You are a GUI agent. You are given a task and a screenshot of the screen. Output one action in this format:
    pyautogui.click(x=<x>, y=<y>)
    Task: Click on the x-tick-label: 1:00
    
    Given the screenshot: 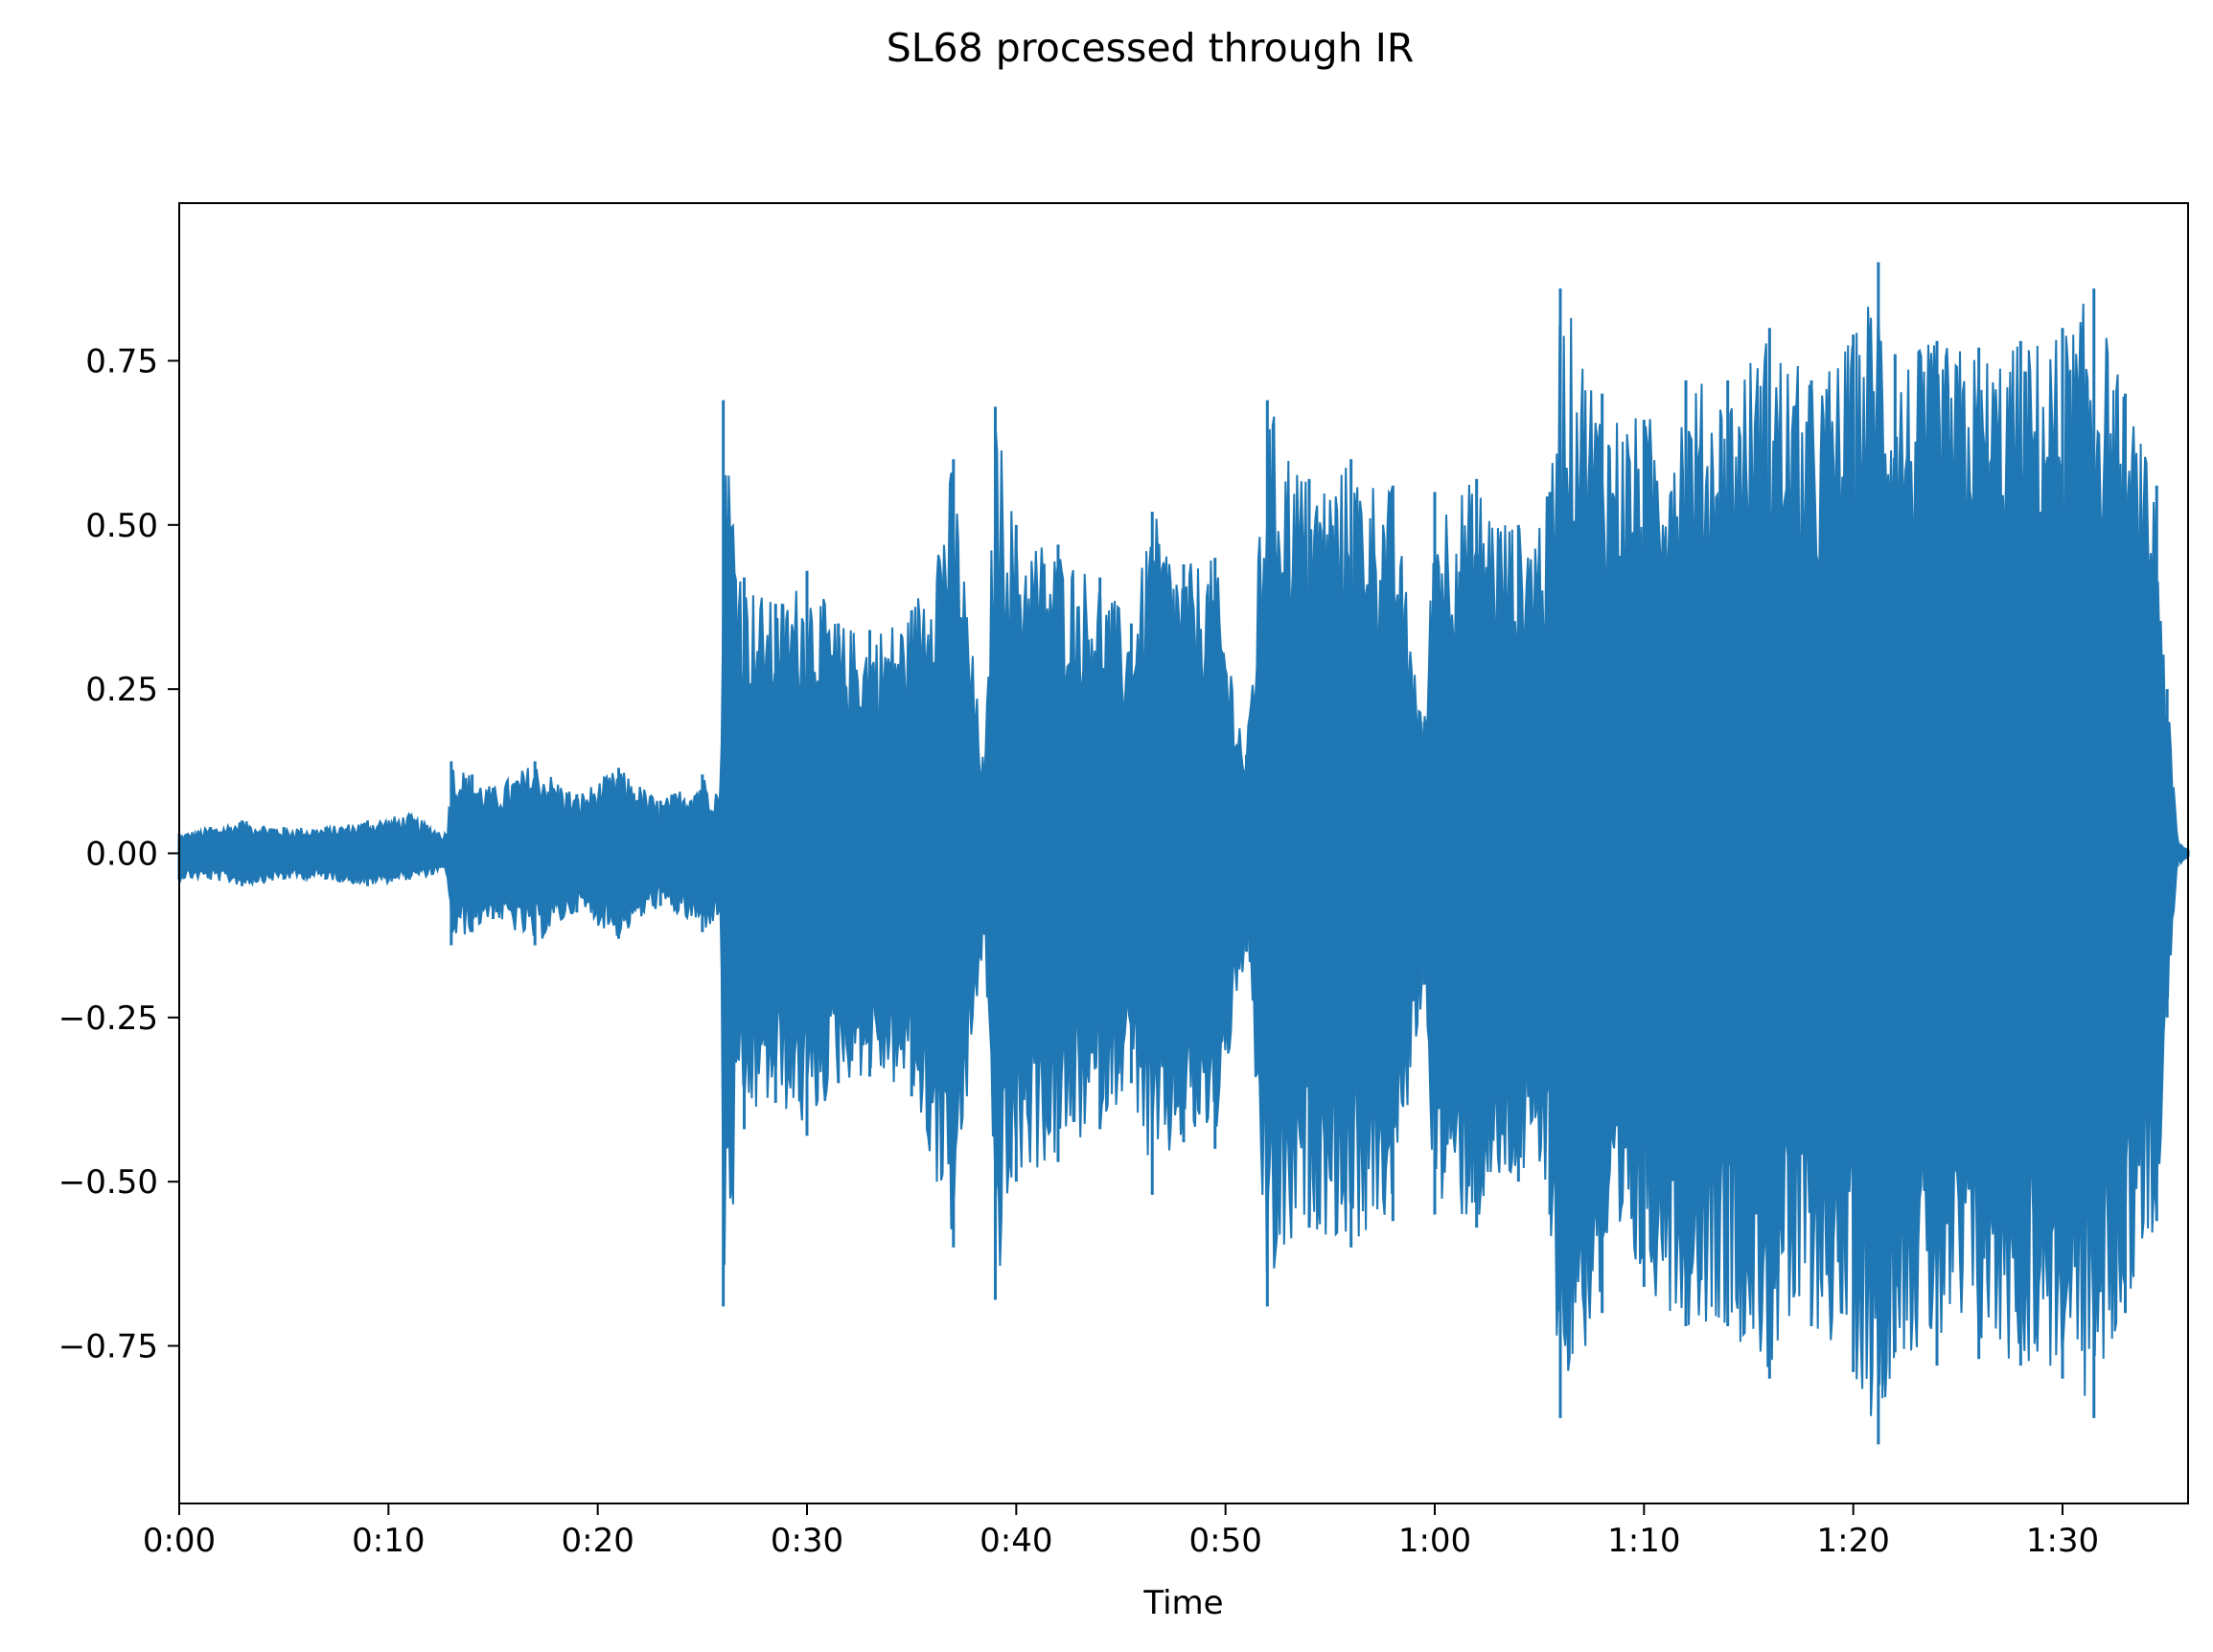 What is the action you would take?
    pyautogui.click(x=1434, y=1541)
    